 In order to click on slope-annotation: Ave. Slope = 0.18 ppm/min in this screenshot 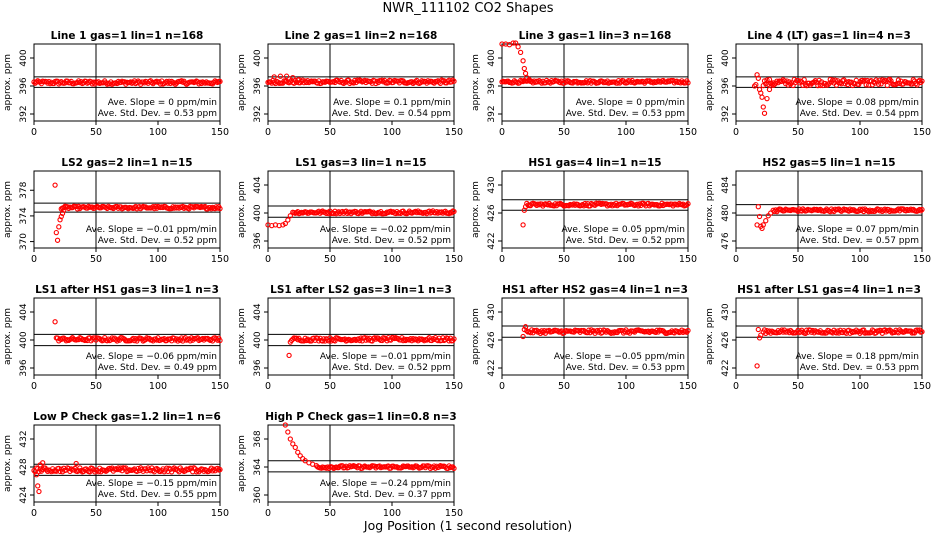, I will do `click(857, 357)`.